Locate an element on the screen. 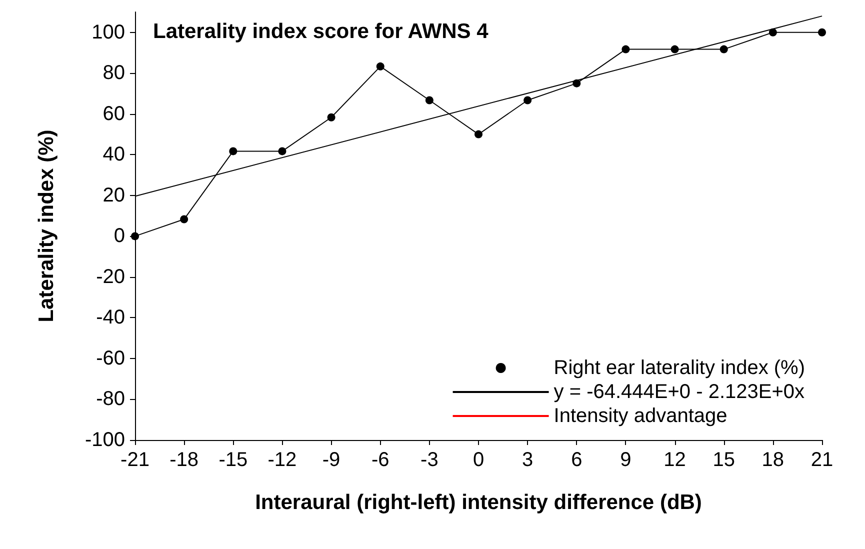 This screenshot has height=549, width=865. x-tick-label: 0 is located at coordinates (478, 460).